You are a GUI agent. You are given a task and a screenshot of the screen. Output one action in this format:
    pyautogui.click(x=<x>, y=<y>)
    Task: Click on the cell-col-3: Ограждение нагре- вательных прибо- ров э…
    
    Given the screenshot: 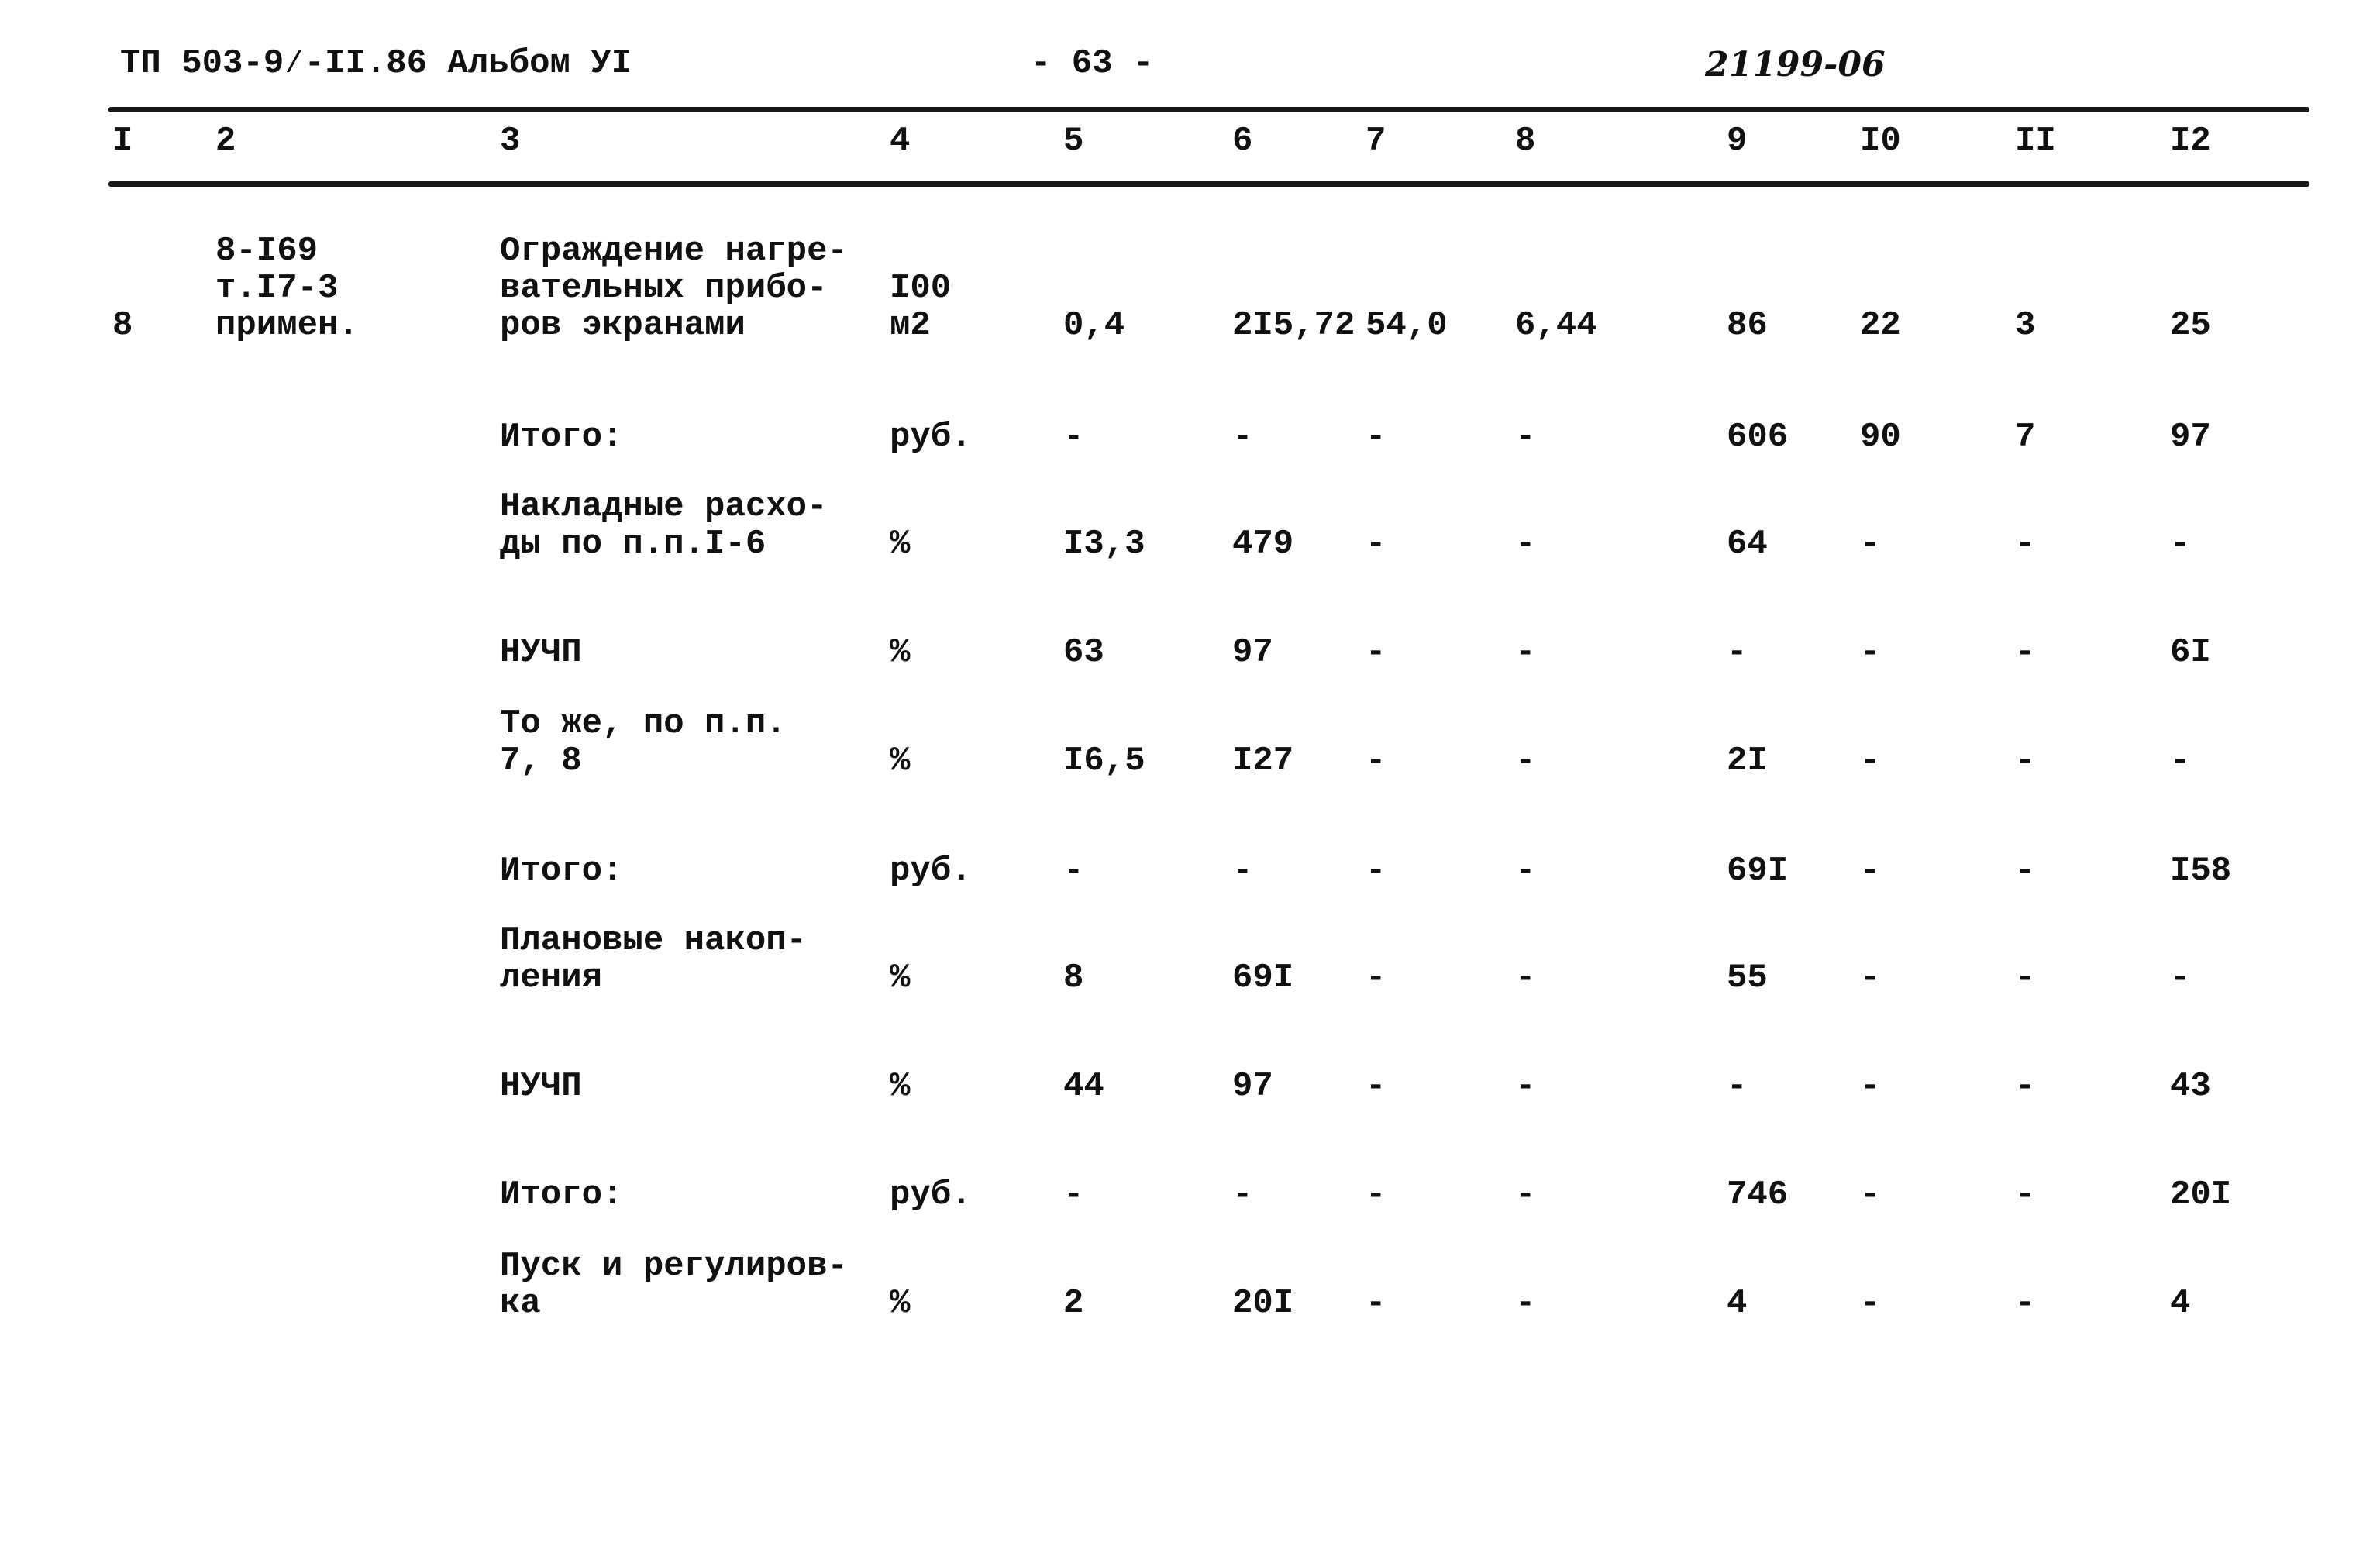 What is the action you would take?
    pyautogui.click(x=674, y=288)
    